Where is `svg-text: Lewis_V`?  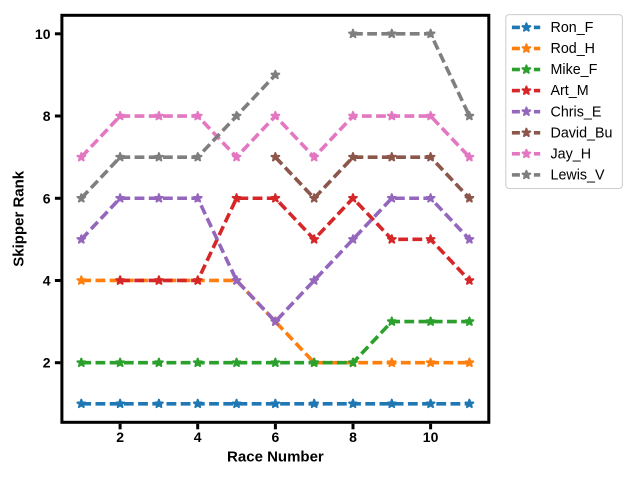
svg-text: Lewis_V is located at coordinates (578, 176).